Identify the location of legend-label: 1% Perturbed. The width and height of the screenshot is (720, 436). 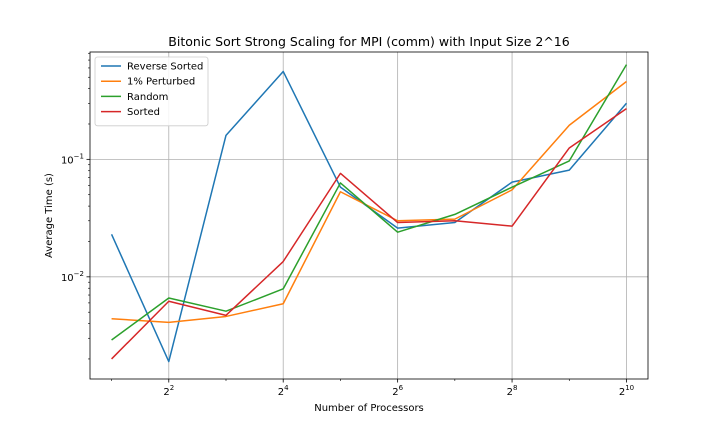
(161, 82).